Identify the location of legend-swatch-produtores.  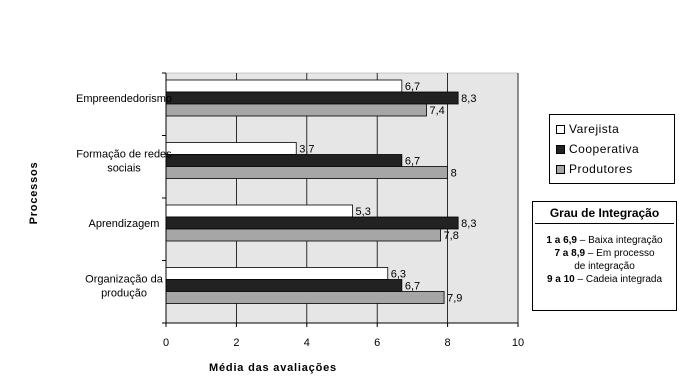
(560, 169).